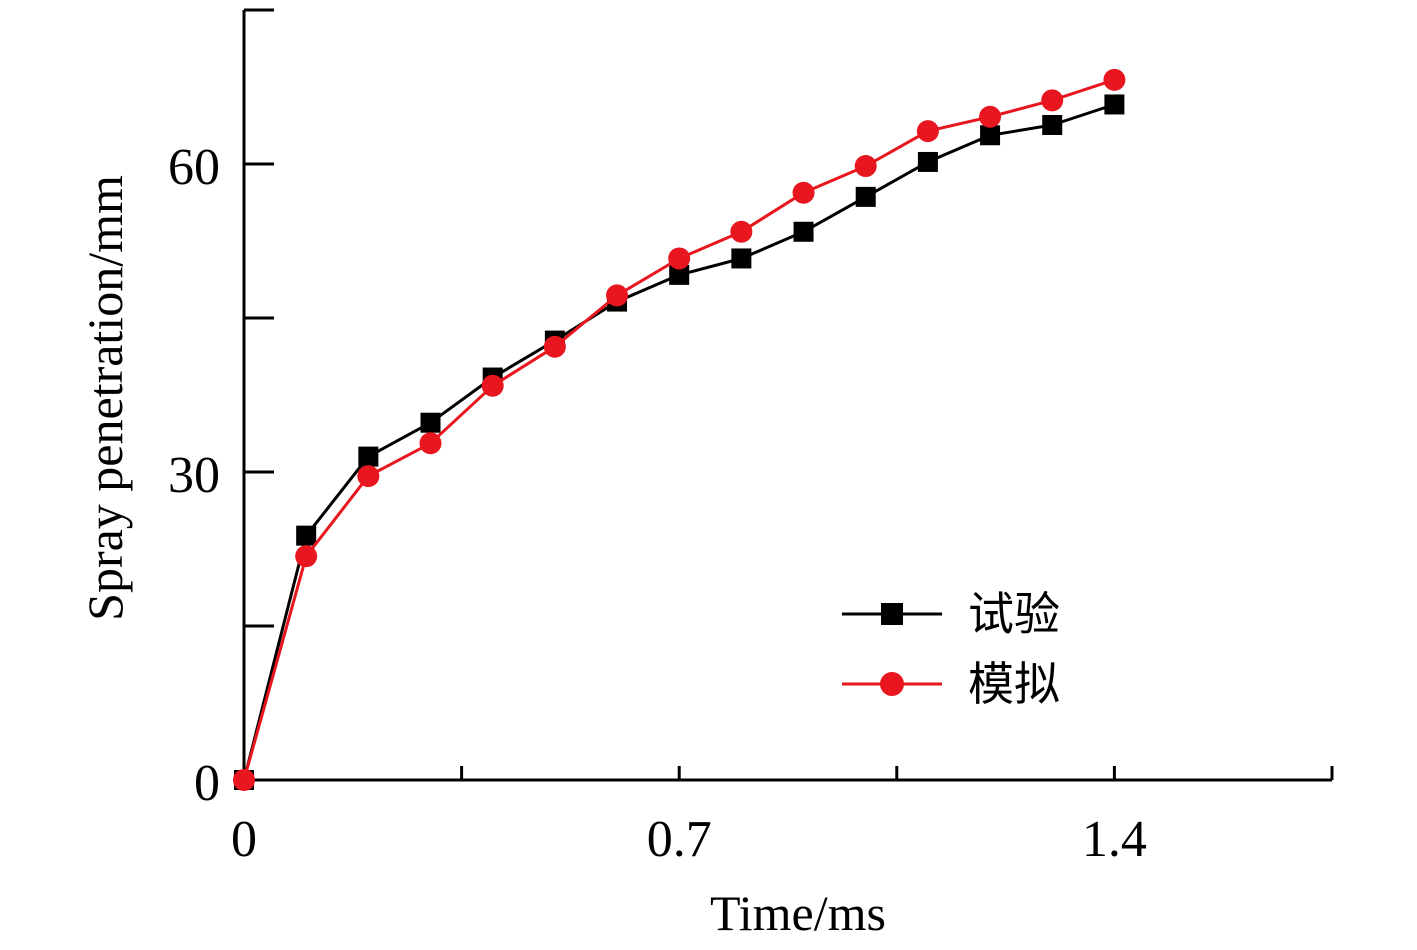 The height and width of the screenshot is (950, 1417). What do you see at coordinates (1014, 684) in the screenshot?
I see `legend-label-1: 模拟` at bounding box center [1014, 684].